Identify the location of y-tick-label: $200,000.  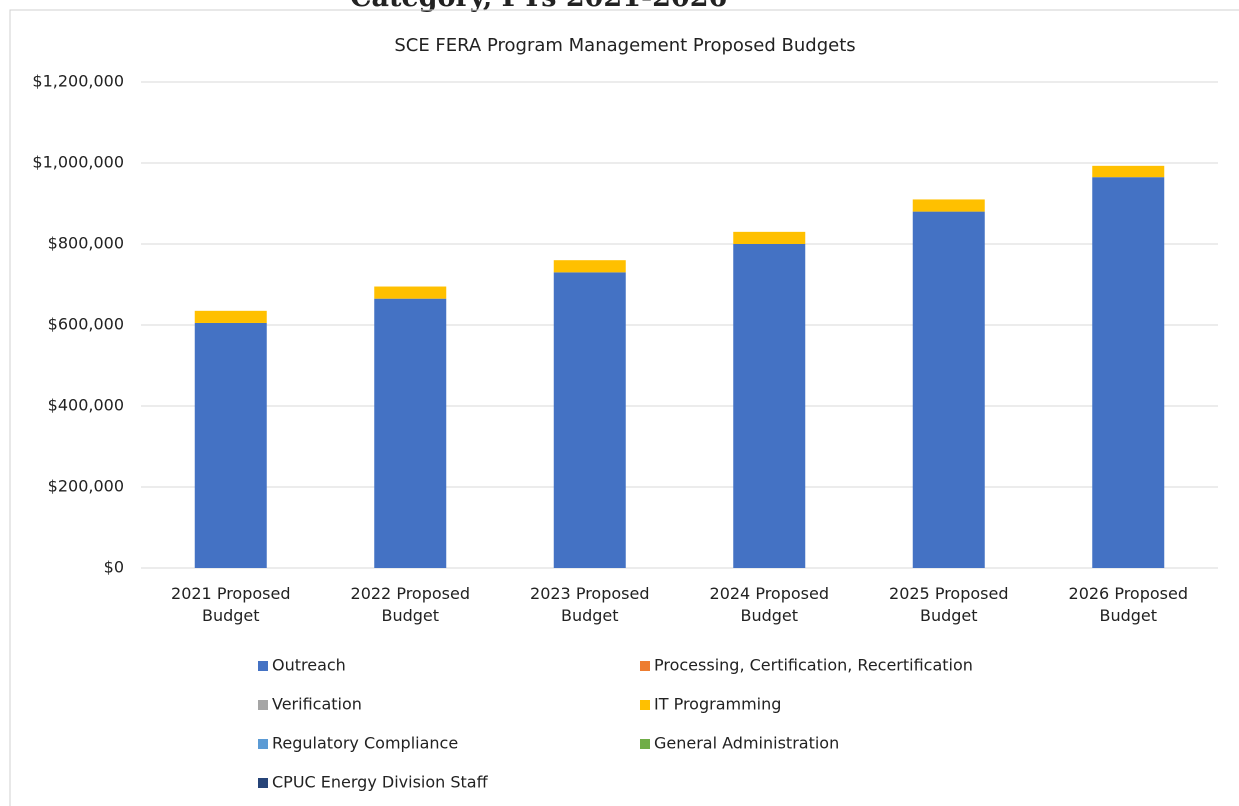
(86, 486).